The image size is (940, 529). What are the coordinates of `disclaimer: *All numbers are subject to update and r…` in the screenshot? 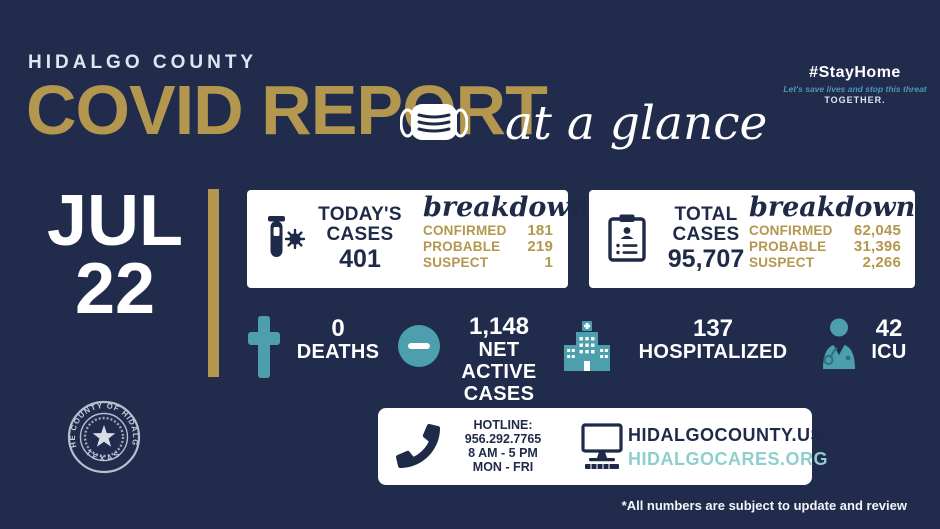 It's located at (764, 505).